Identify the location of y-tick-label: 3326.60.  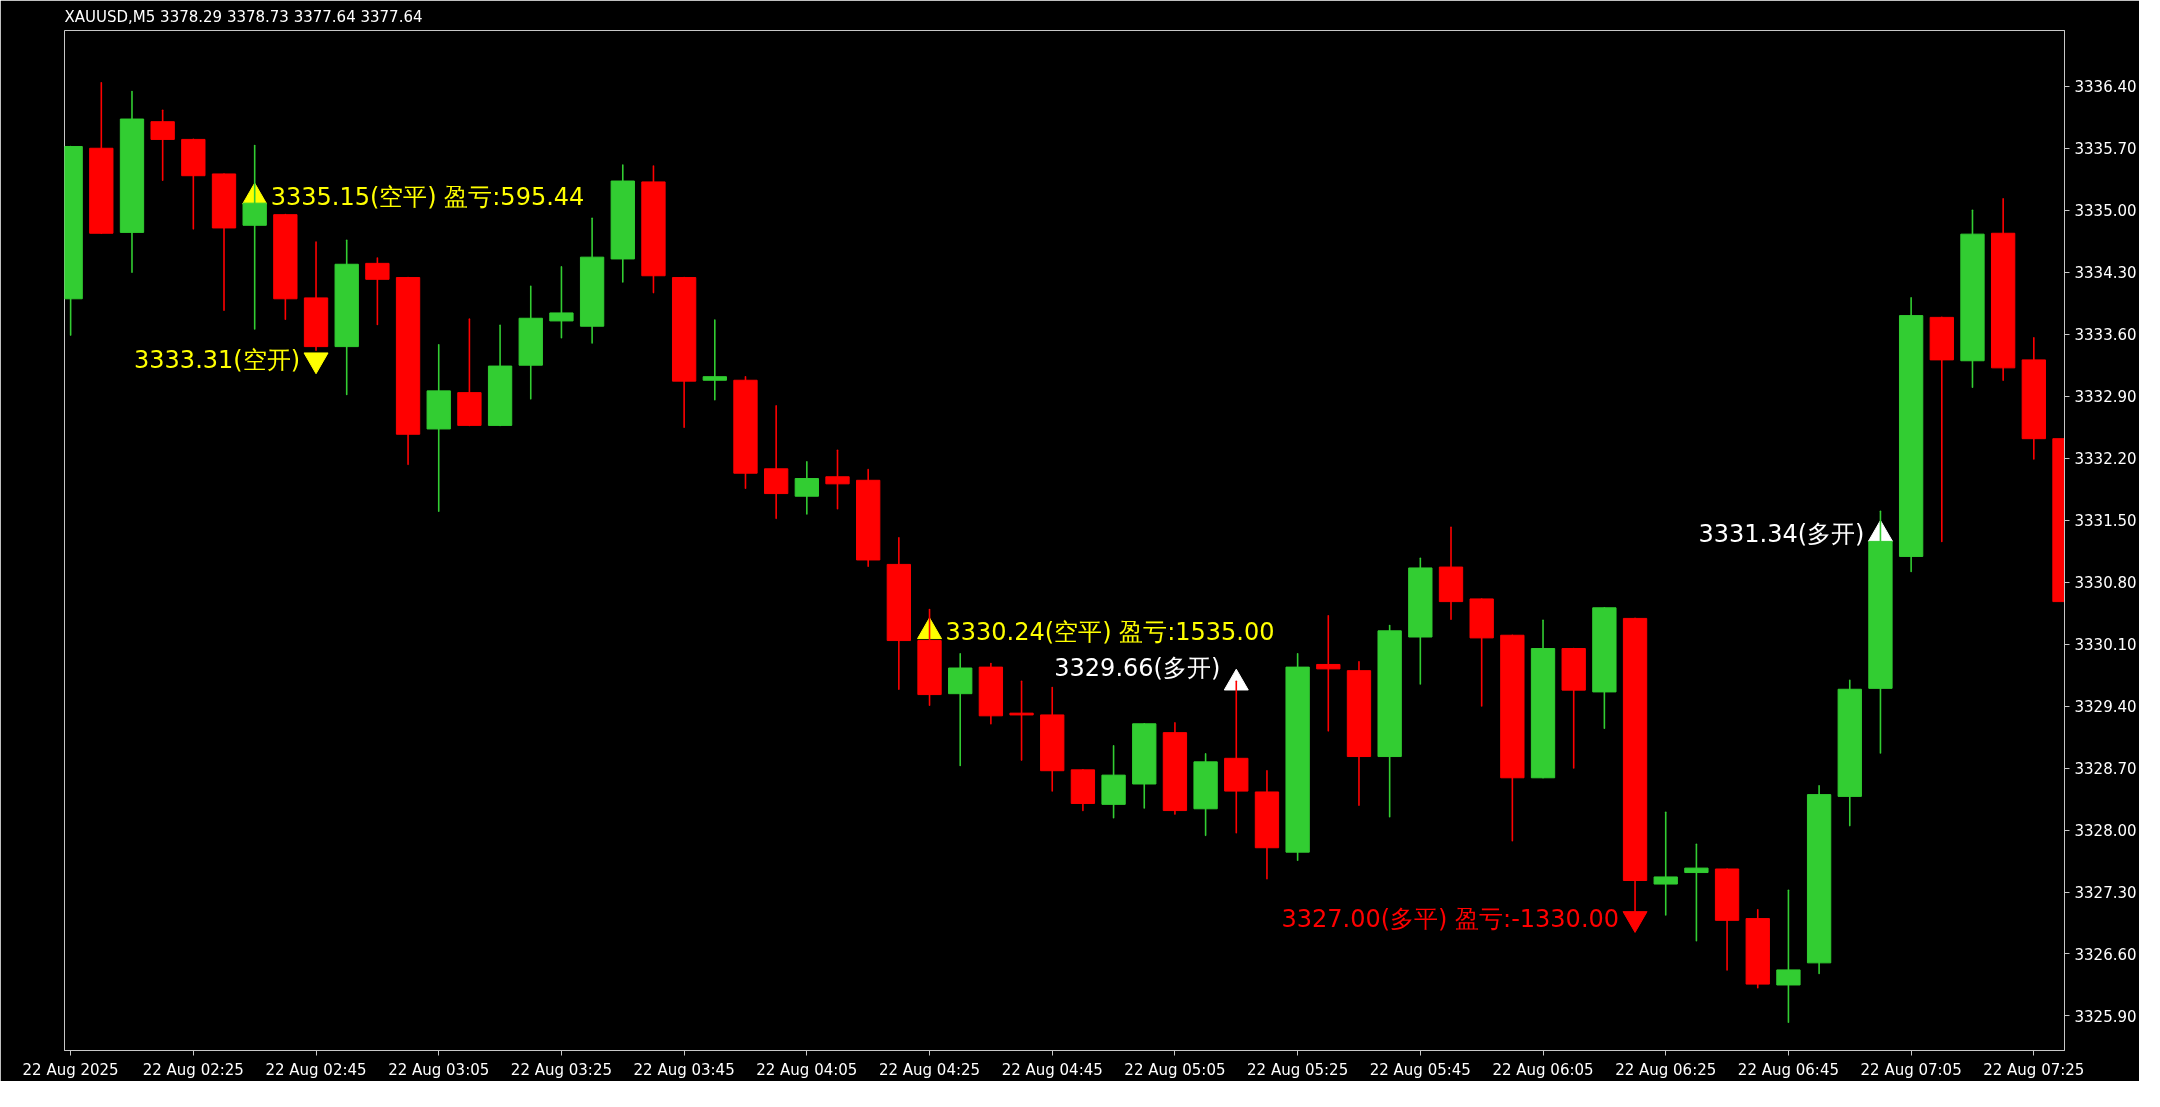
(2105, 954).